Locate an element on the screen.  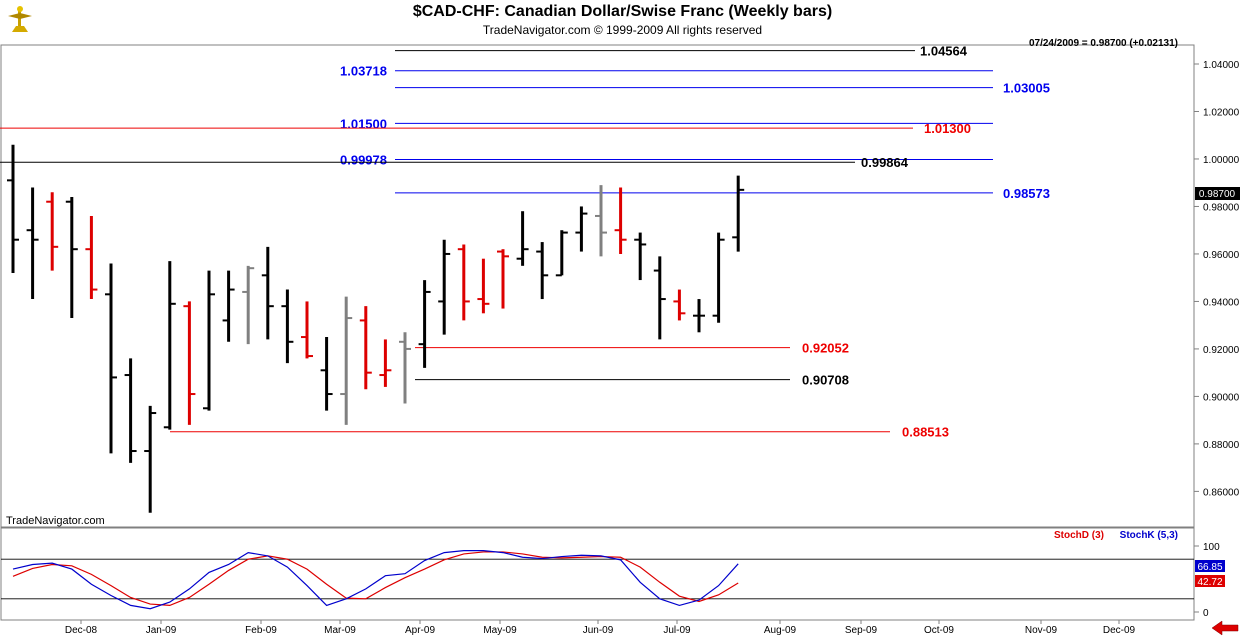
current-price-label: 0.98700 is located at coordinates (1217, 194).